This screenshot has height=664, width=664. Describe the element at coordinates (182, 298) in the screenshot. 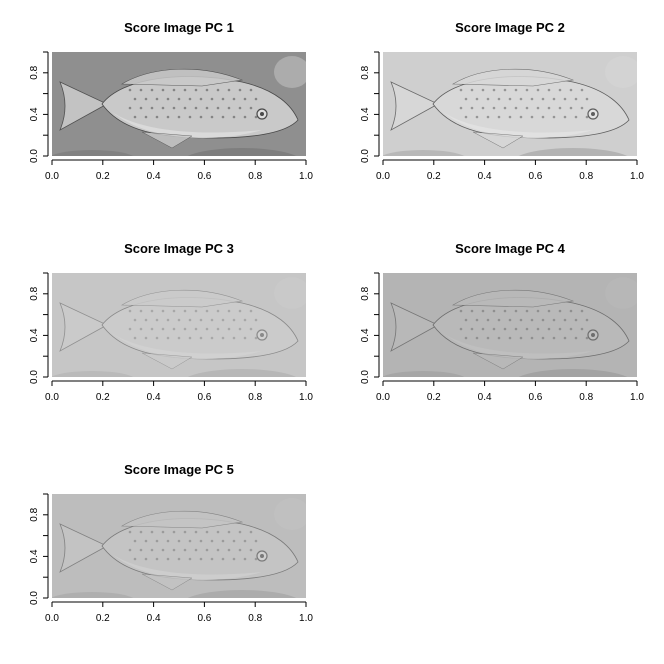

I see `fish-dorsal-fin` at that location.